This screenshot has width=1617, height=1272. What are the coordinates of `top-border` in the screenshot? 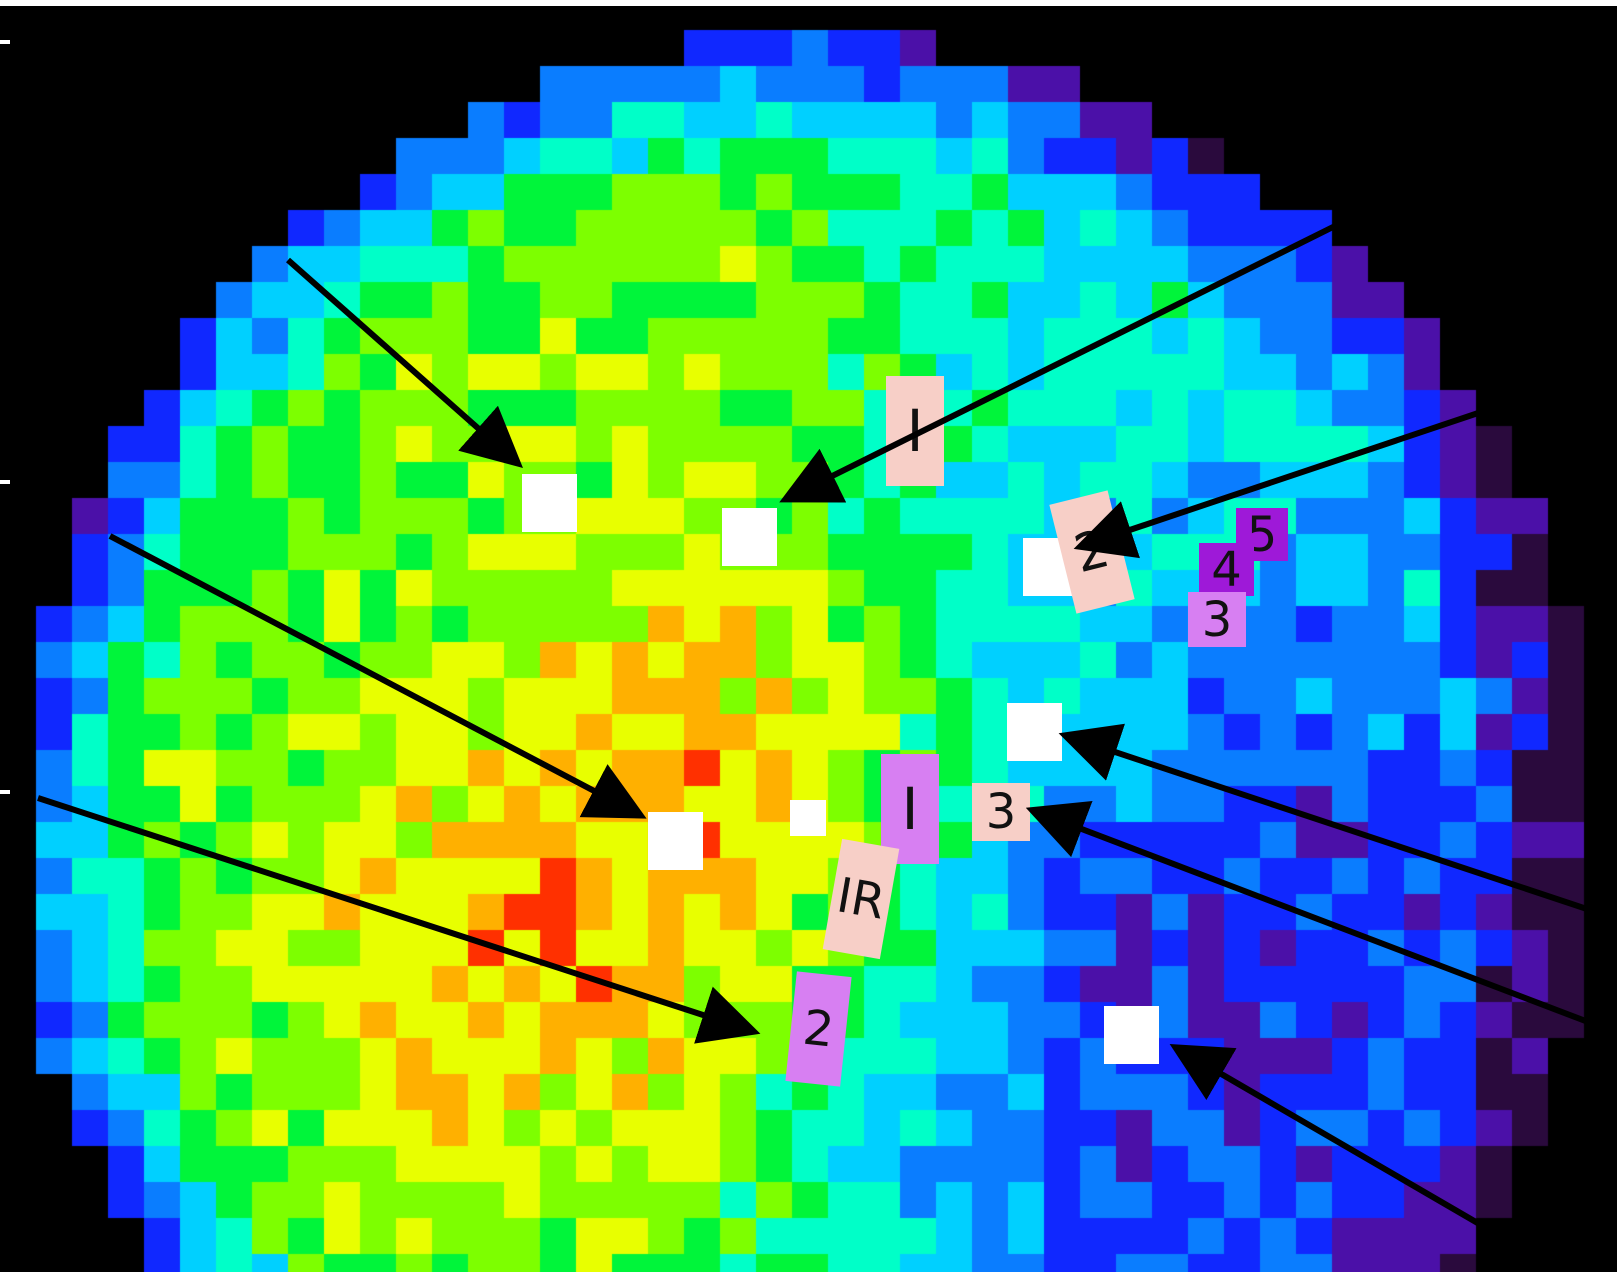 It's located at (808, 3).